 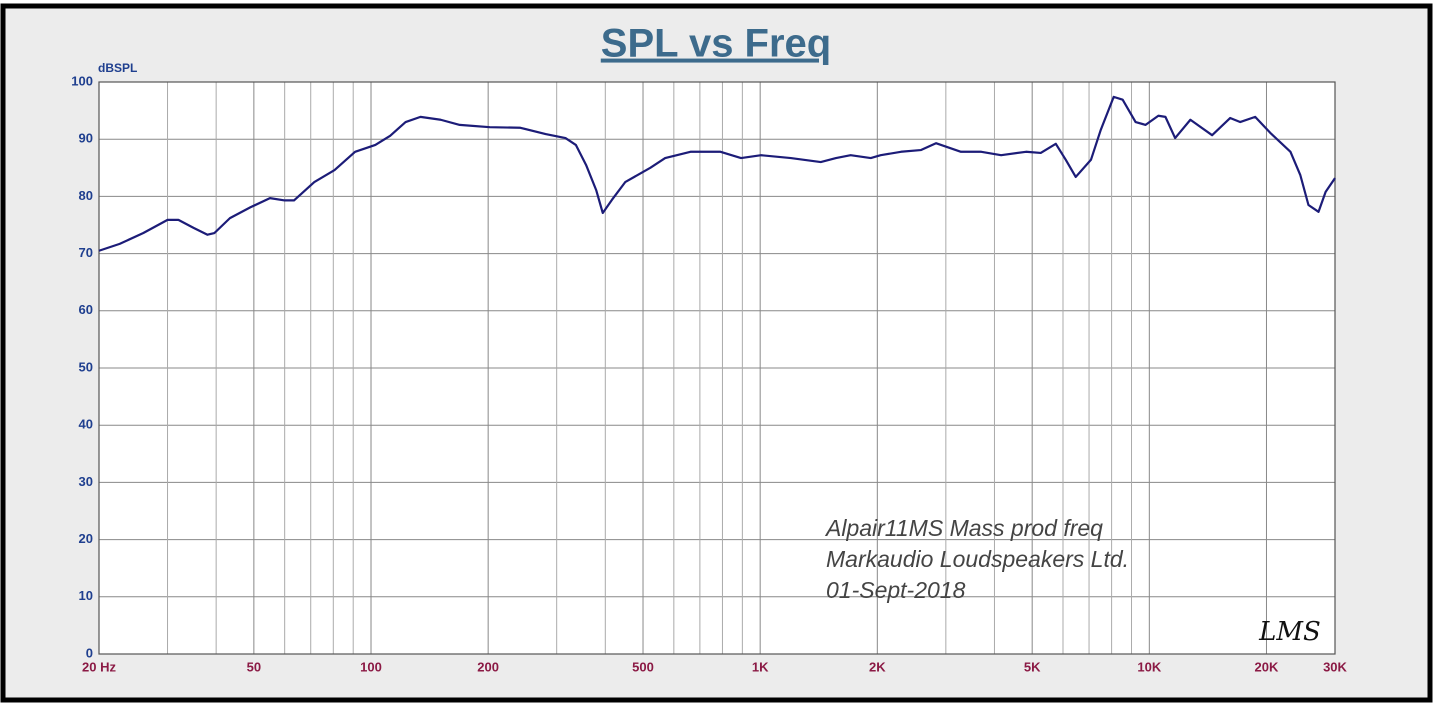 What do you see at coordinates (86, 366) in the screenshot?
I see `y-tick-label: 50` at bounding box center [86, 366].